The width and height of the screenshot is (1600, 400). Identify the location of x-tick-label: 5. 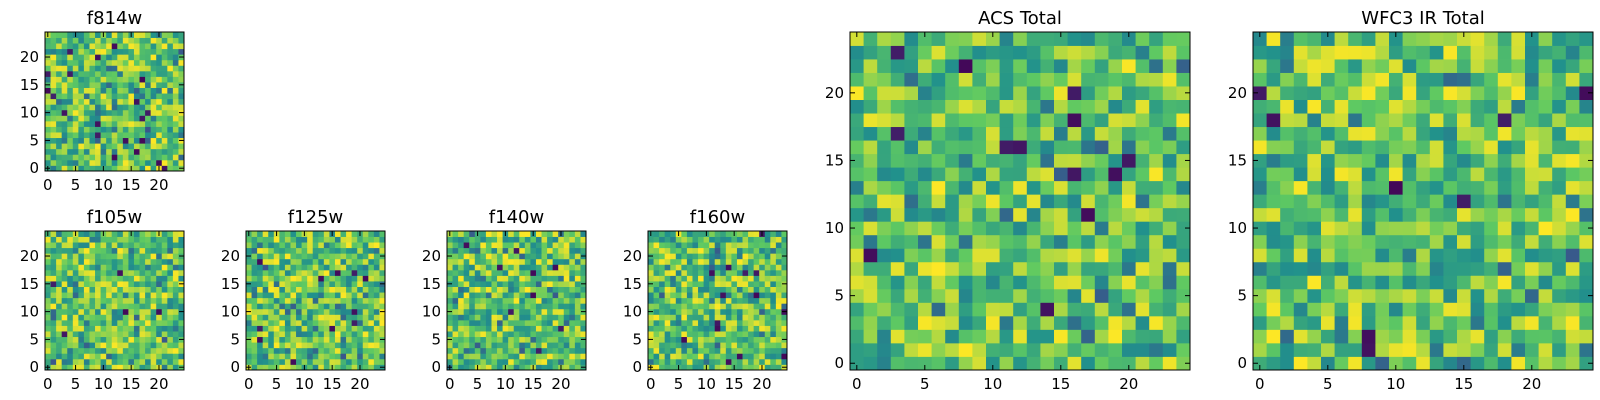
(478, 384).